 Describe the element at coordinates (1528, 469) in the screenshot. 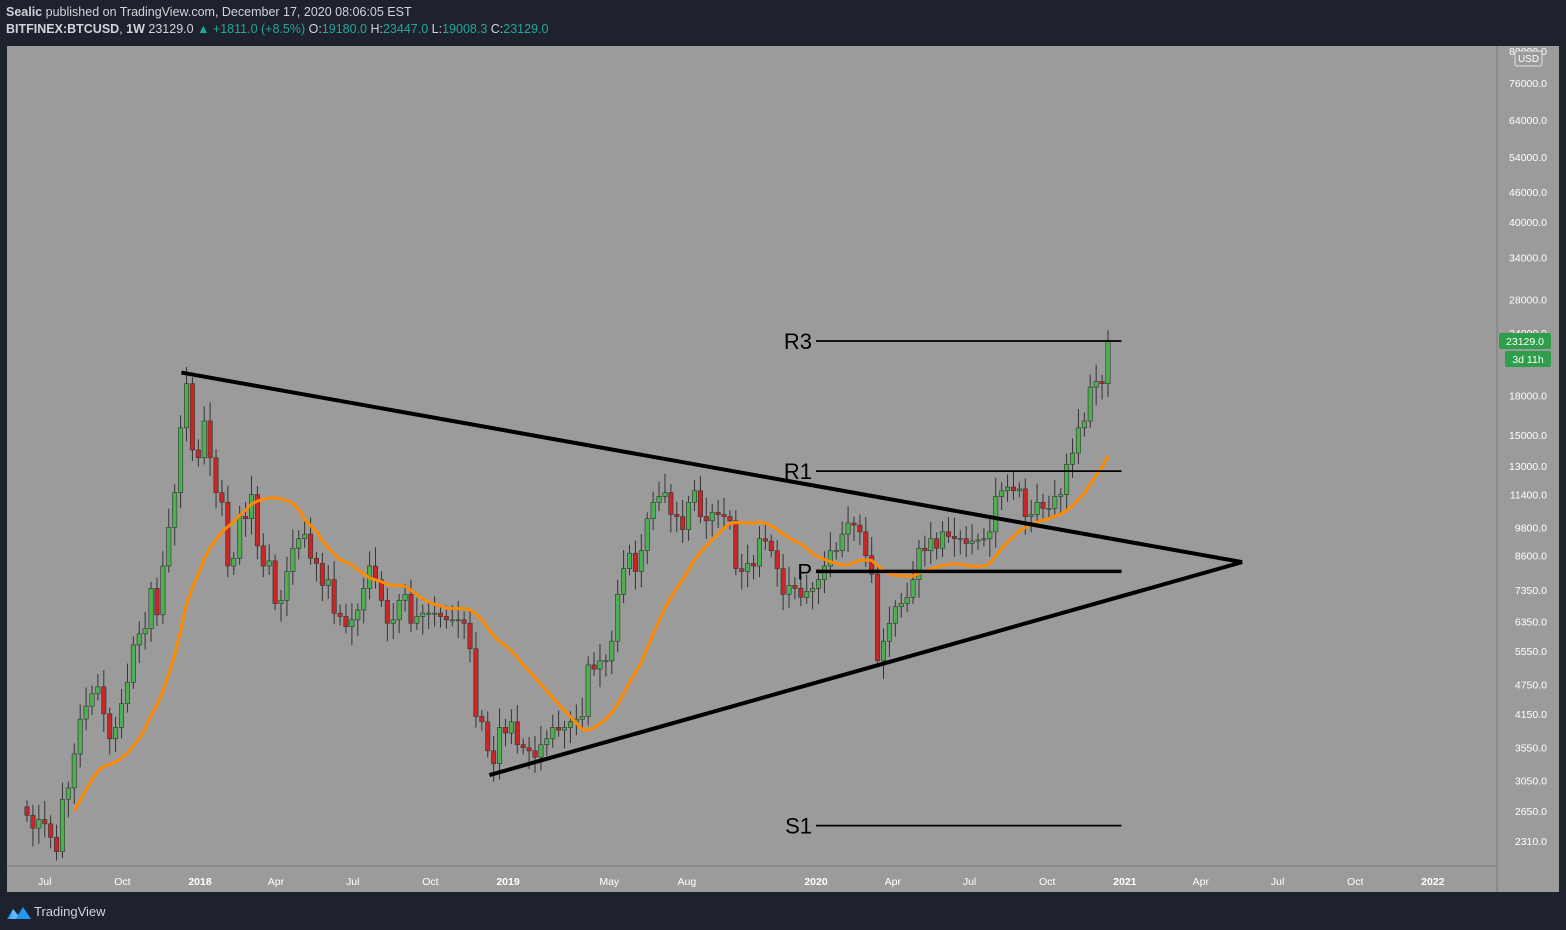

I see `price-axis` at that location.